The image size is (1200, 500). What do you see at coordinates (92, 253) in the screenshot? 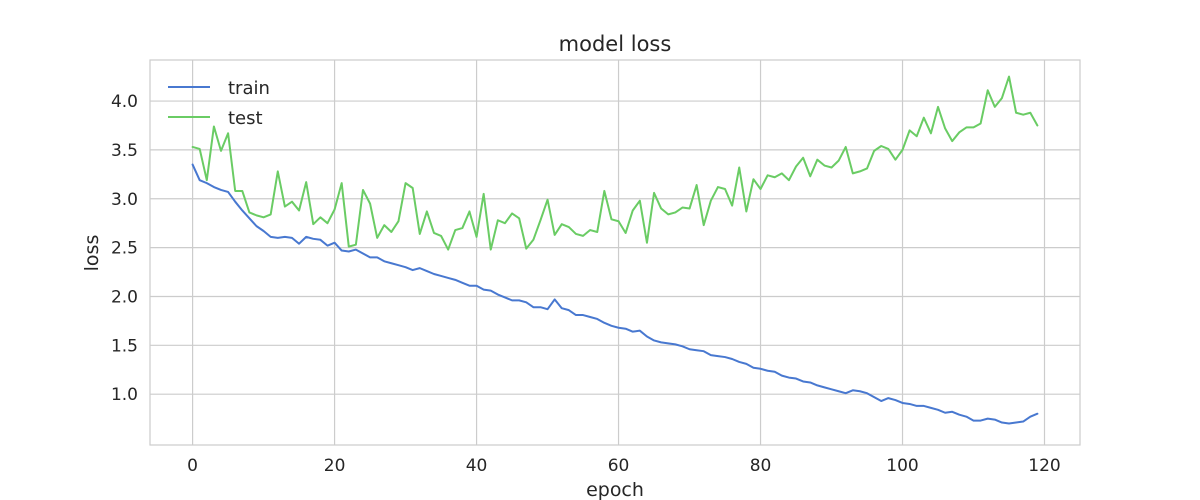
I see `y-axis-label: loss` at bounding box center [92, 253].